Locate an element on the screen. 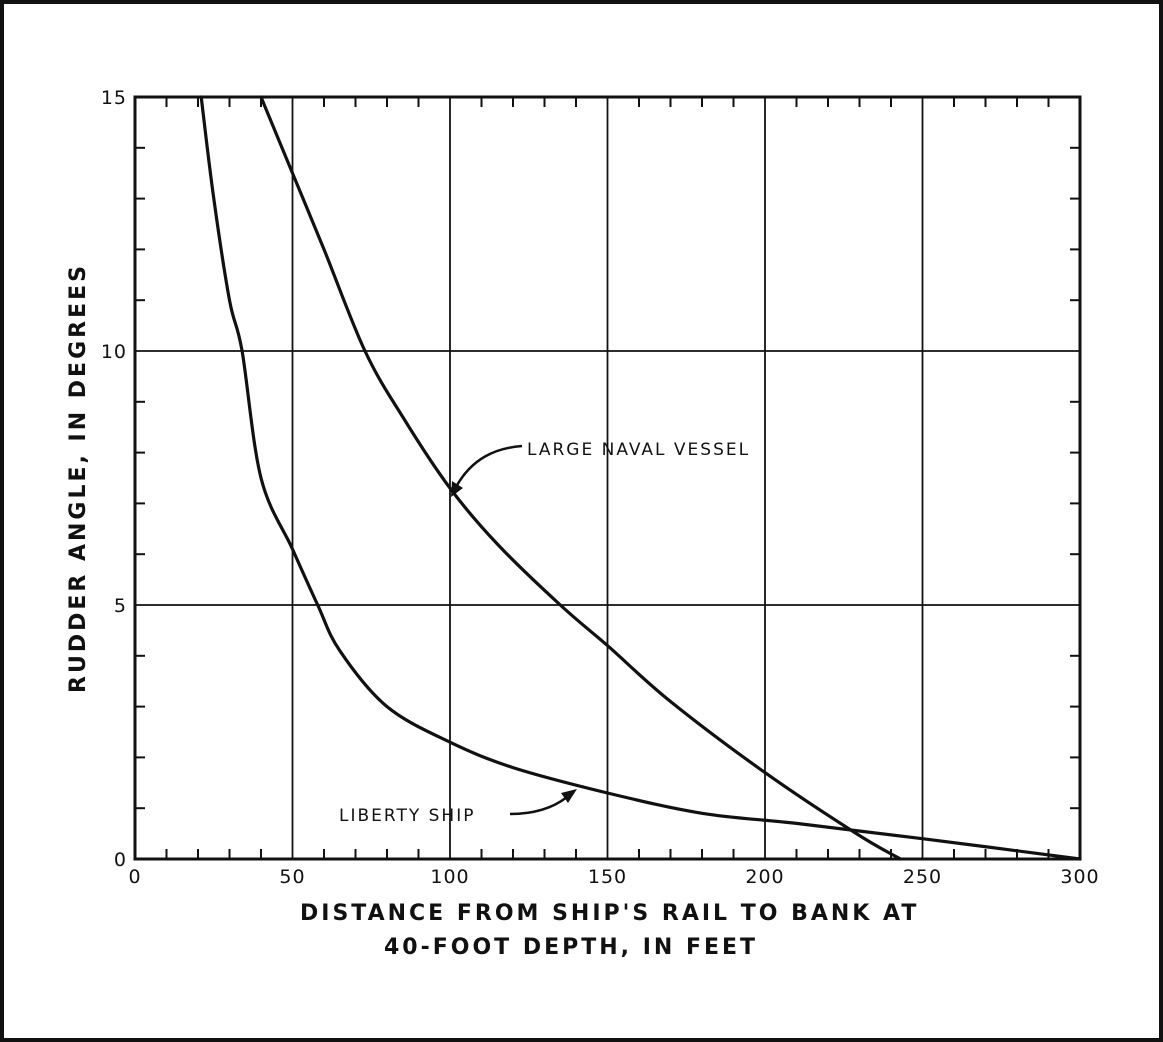 The width and height of the screenshot is (1163, 1042). annotation-arrow-liberty-ship is located at coordinates (569, 796).